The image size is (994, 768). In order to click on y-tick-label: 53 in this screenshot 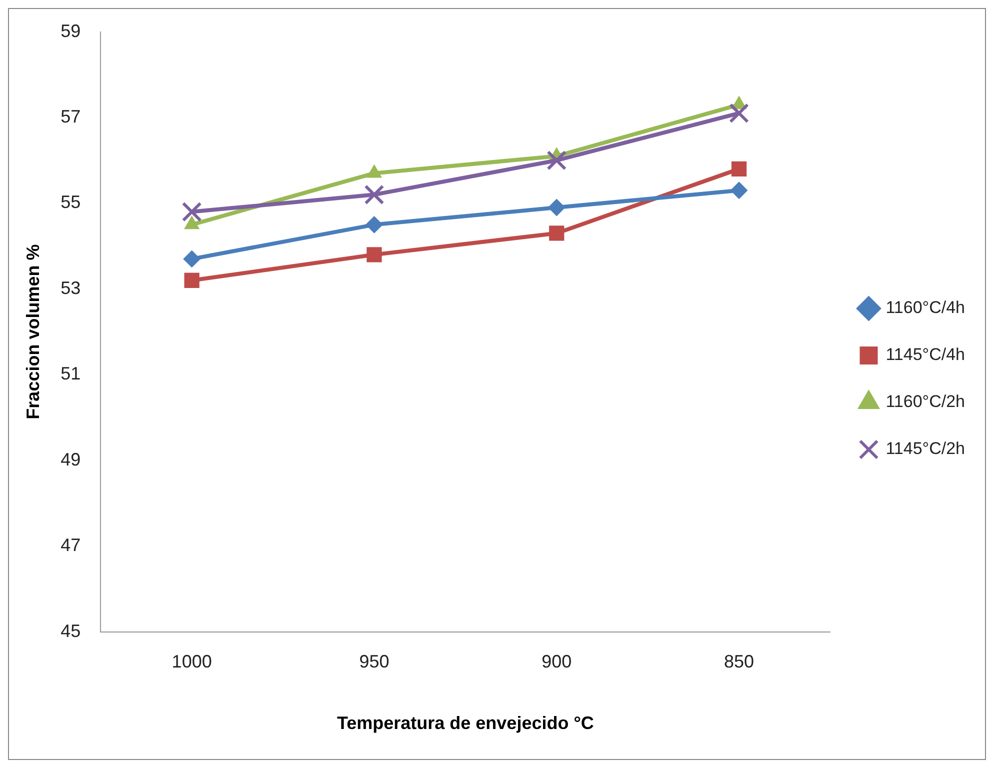, I will do `click(70, 288)`.